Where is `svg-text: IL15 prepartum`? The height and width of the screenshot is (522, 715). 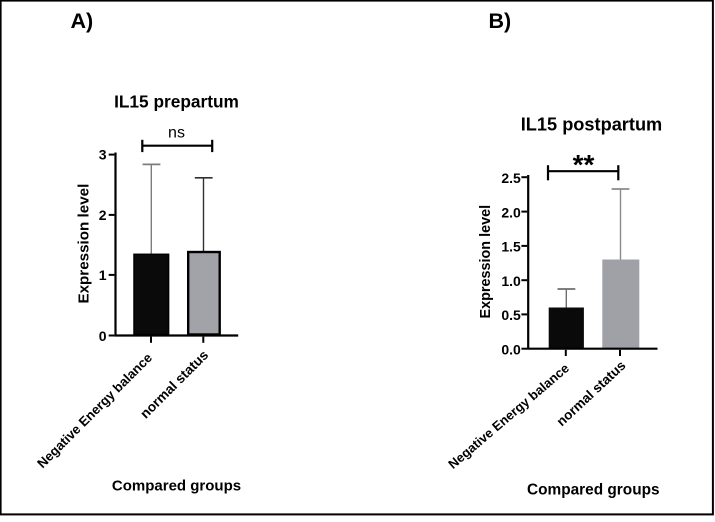 svg-text: IL15 prepartum is located at coordinates (176, 101).